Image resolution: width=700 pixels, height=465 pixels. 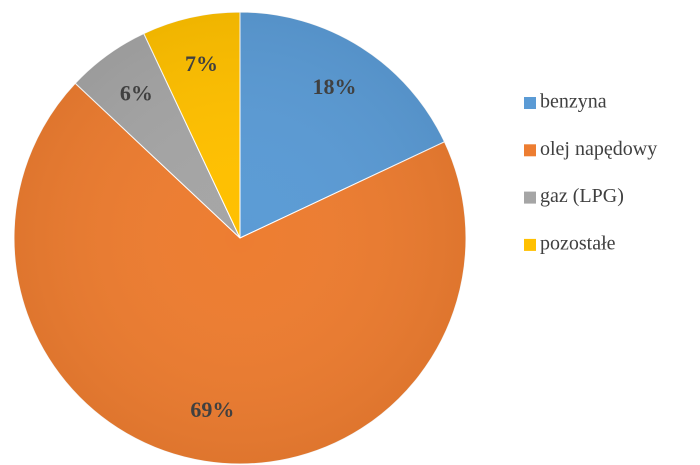 What do you see at coordinates (136, 92) in the screenshot?
I see `data-label: 6%` at bounding box center [136, 92].